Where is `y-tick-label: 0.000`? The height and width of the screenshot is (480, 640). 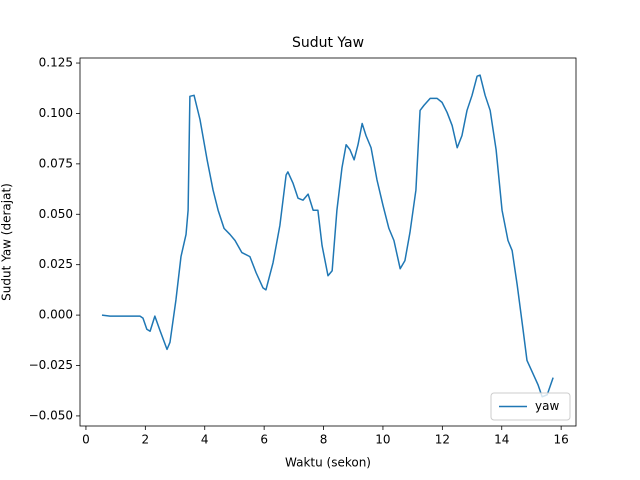
y-tick-label: 0.000 is located at coordinates (56, 315).